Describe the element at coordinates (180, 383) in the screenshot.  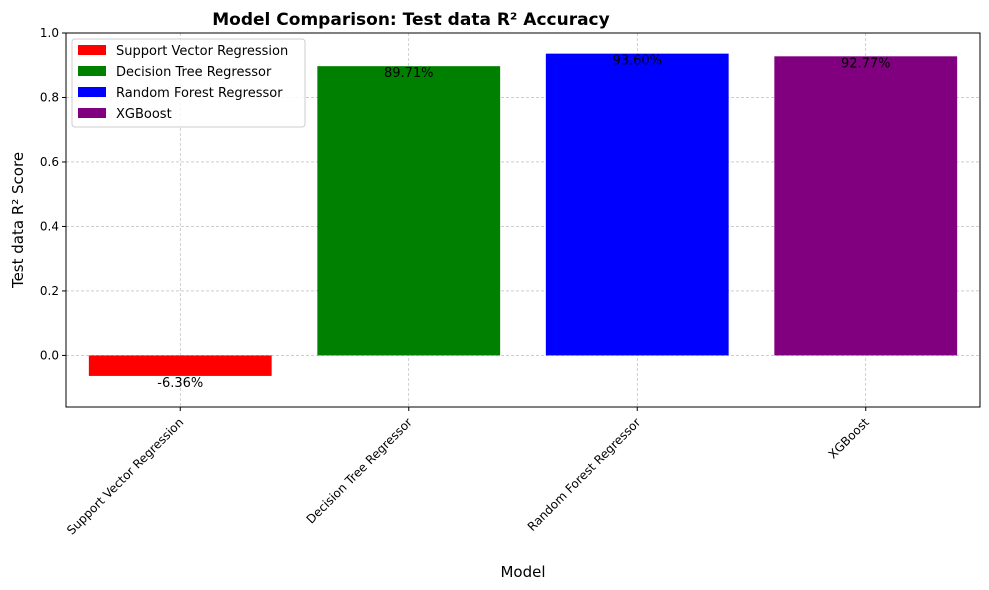
I see `data-label: -6.36%` at that location.